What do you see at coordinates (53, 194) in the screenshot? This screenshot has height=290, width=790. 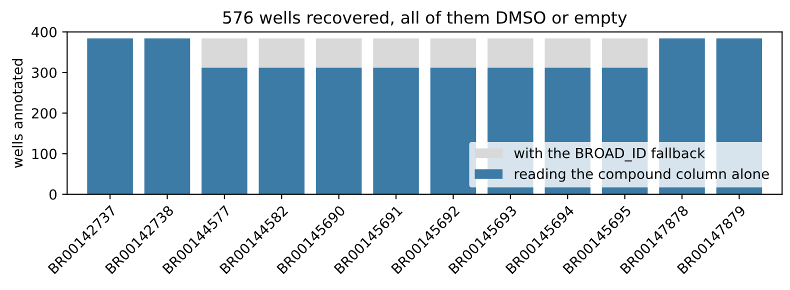 I see `y-tick-label: 0` at bounding box center [53, 194].